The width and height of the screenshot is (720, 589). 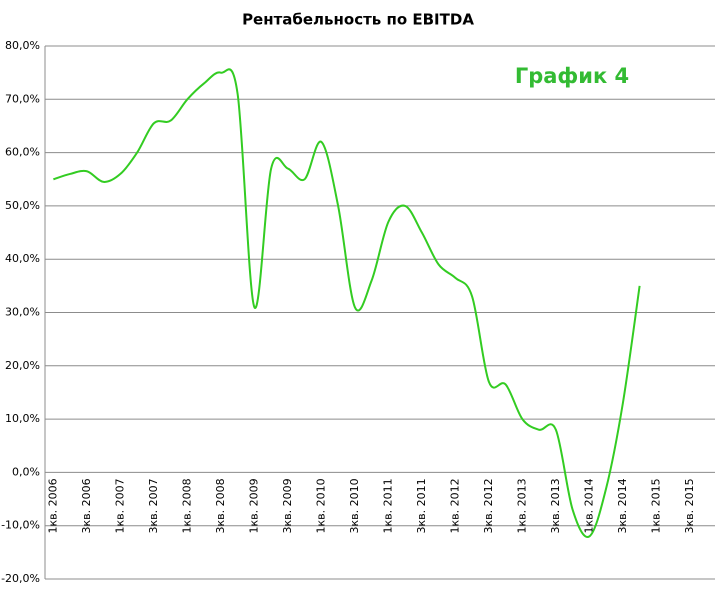 What do you see at coordinates (358, 20) in the screenshot?
I see `chart-title: Рентабельность по EBITDA` at bounding box center [358, 20].